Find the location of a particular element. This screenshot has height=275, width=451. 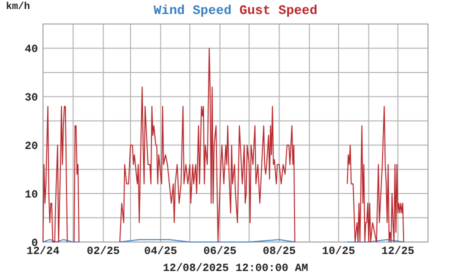

x-axis-title: 12/08/2025 12:00:00 AM is located at coordinates (235, 269).